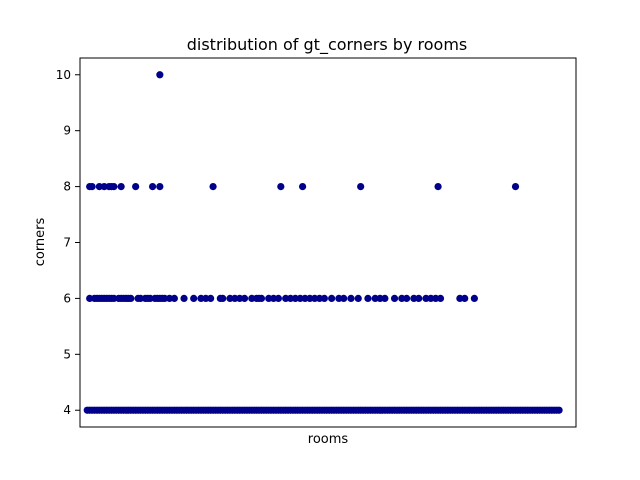  What do you see at coordinates (63, 75) in the screenshot?
I see `y-tick-label: 10` at bounding box center [63, 75].